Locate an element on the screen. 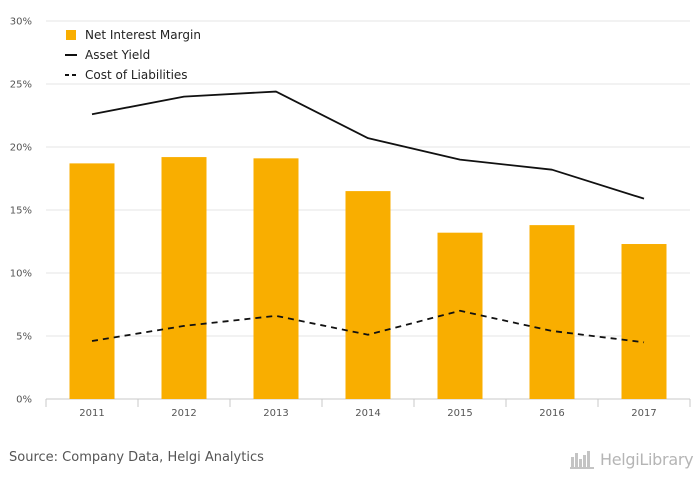 Image resolution: width=700 pixels, height=483 pixels. bar-2017 is located at coordinates (644, 321).